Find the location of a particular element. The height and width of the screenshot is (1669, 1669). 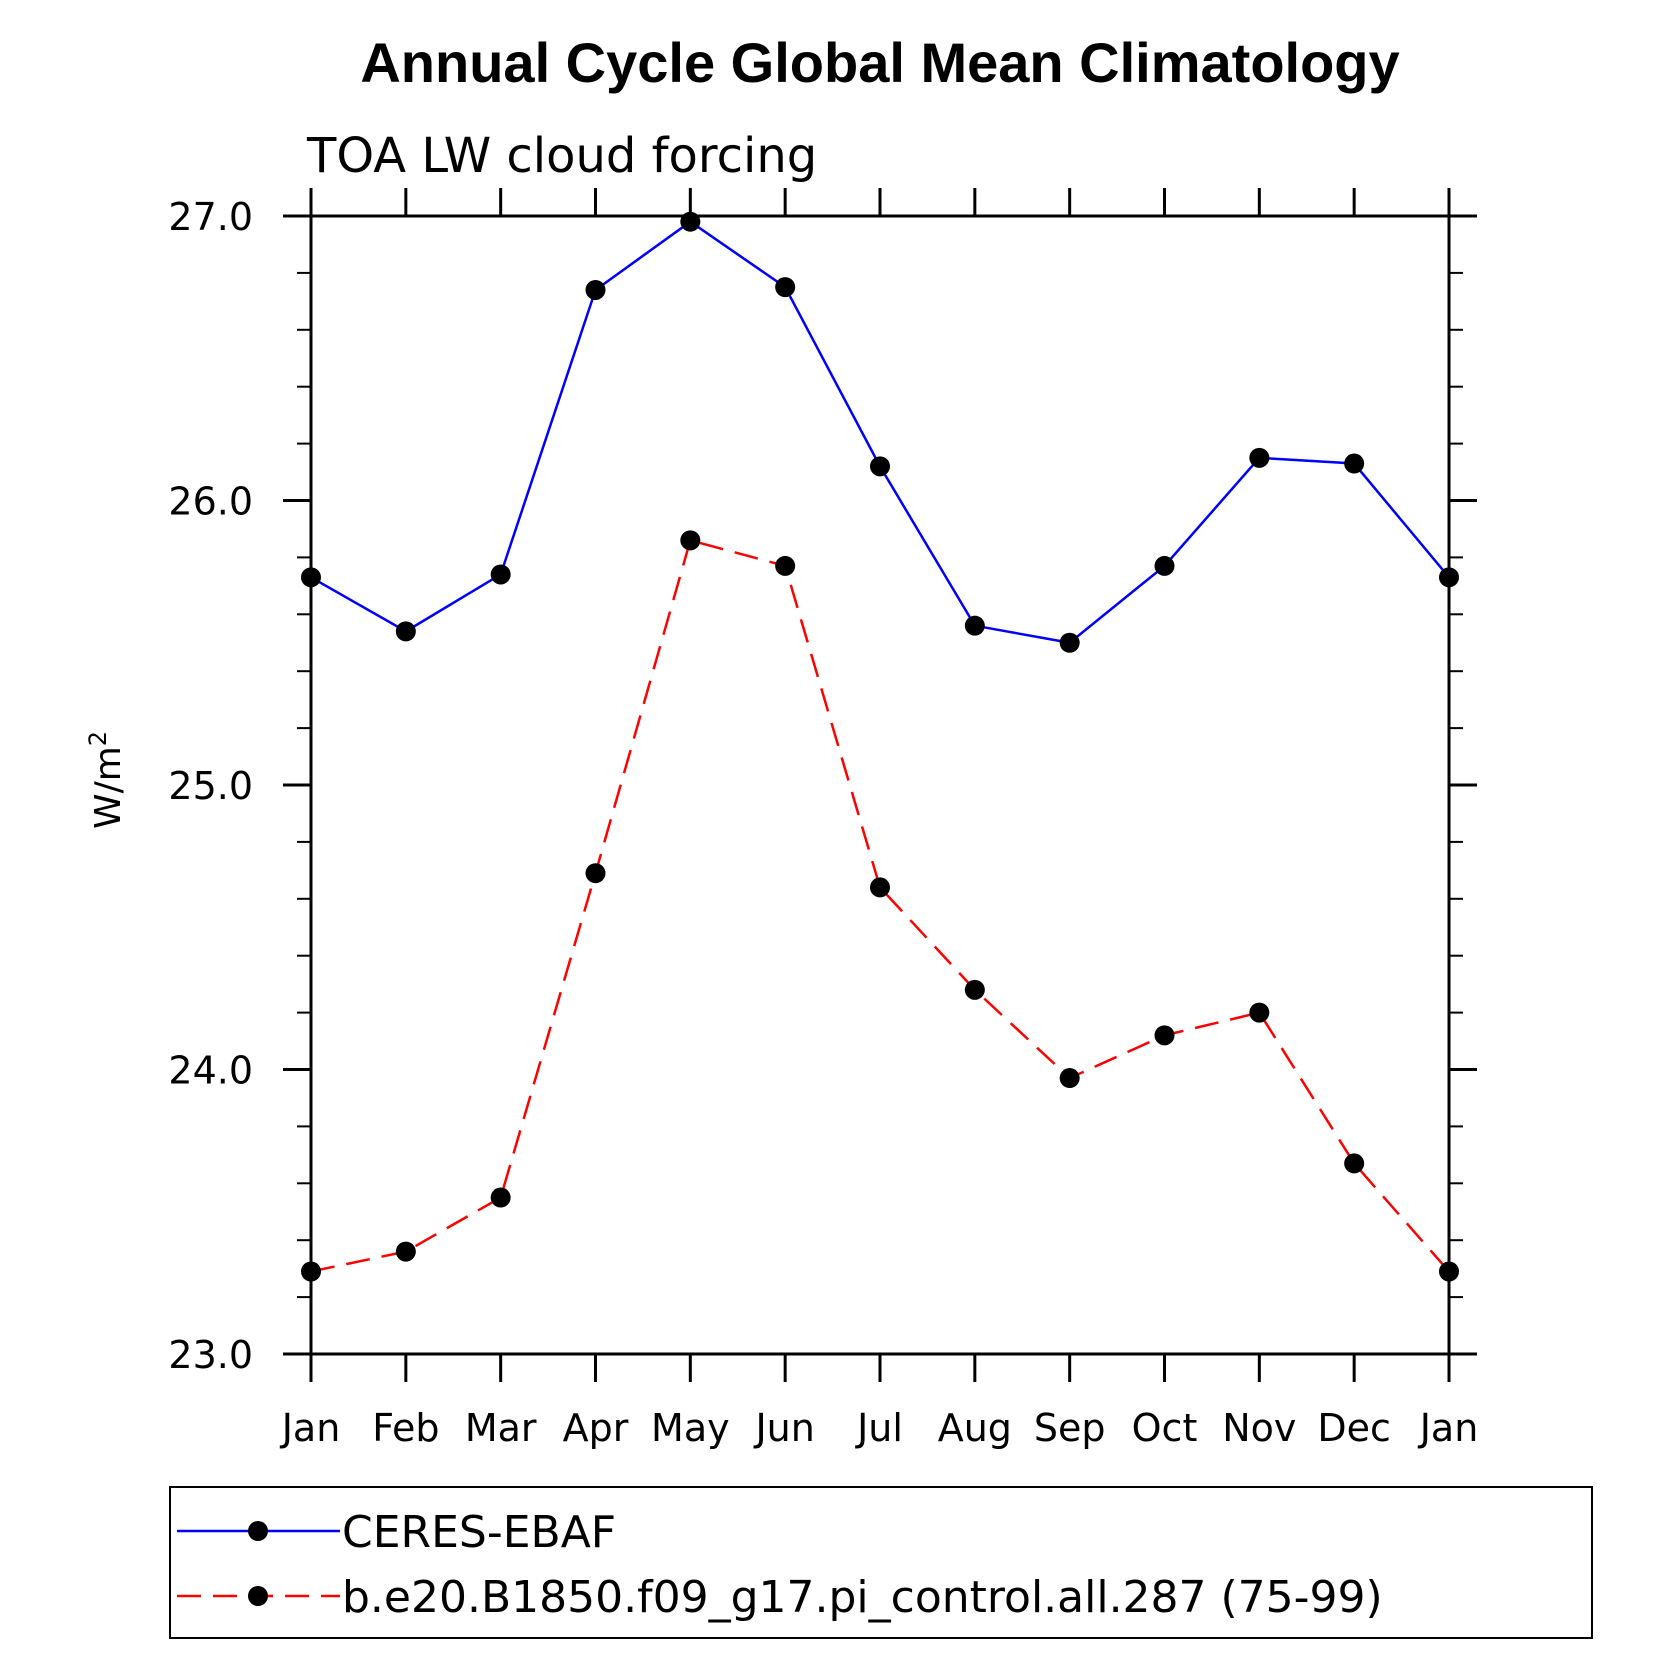

legend-item: CERES-EBAF is located at coordinates (396, 1532).